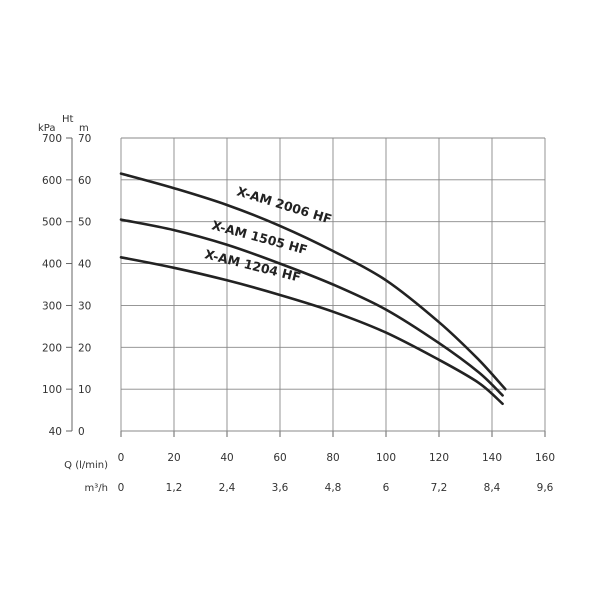 The height and width of the screenshot is (608, 608). I want to click on y-tick-label-m: 0, so click(81, 432).